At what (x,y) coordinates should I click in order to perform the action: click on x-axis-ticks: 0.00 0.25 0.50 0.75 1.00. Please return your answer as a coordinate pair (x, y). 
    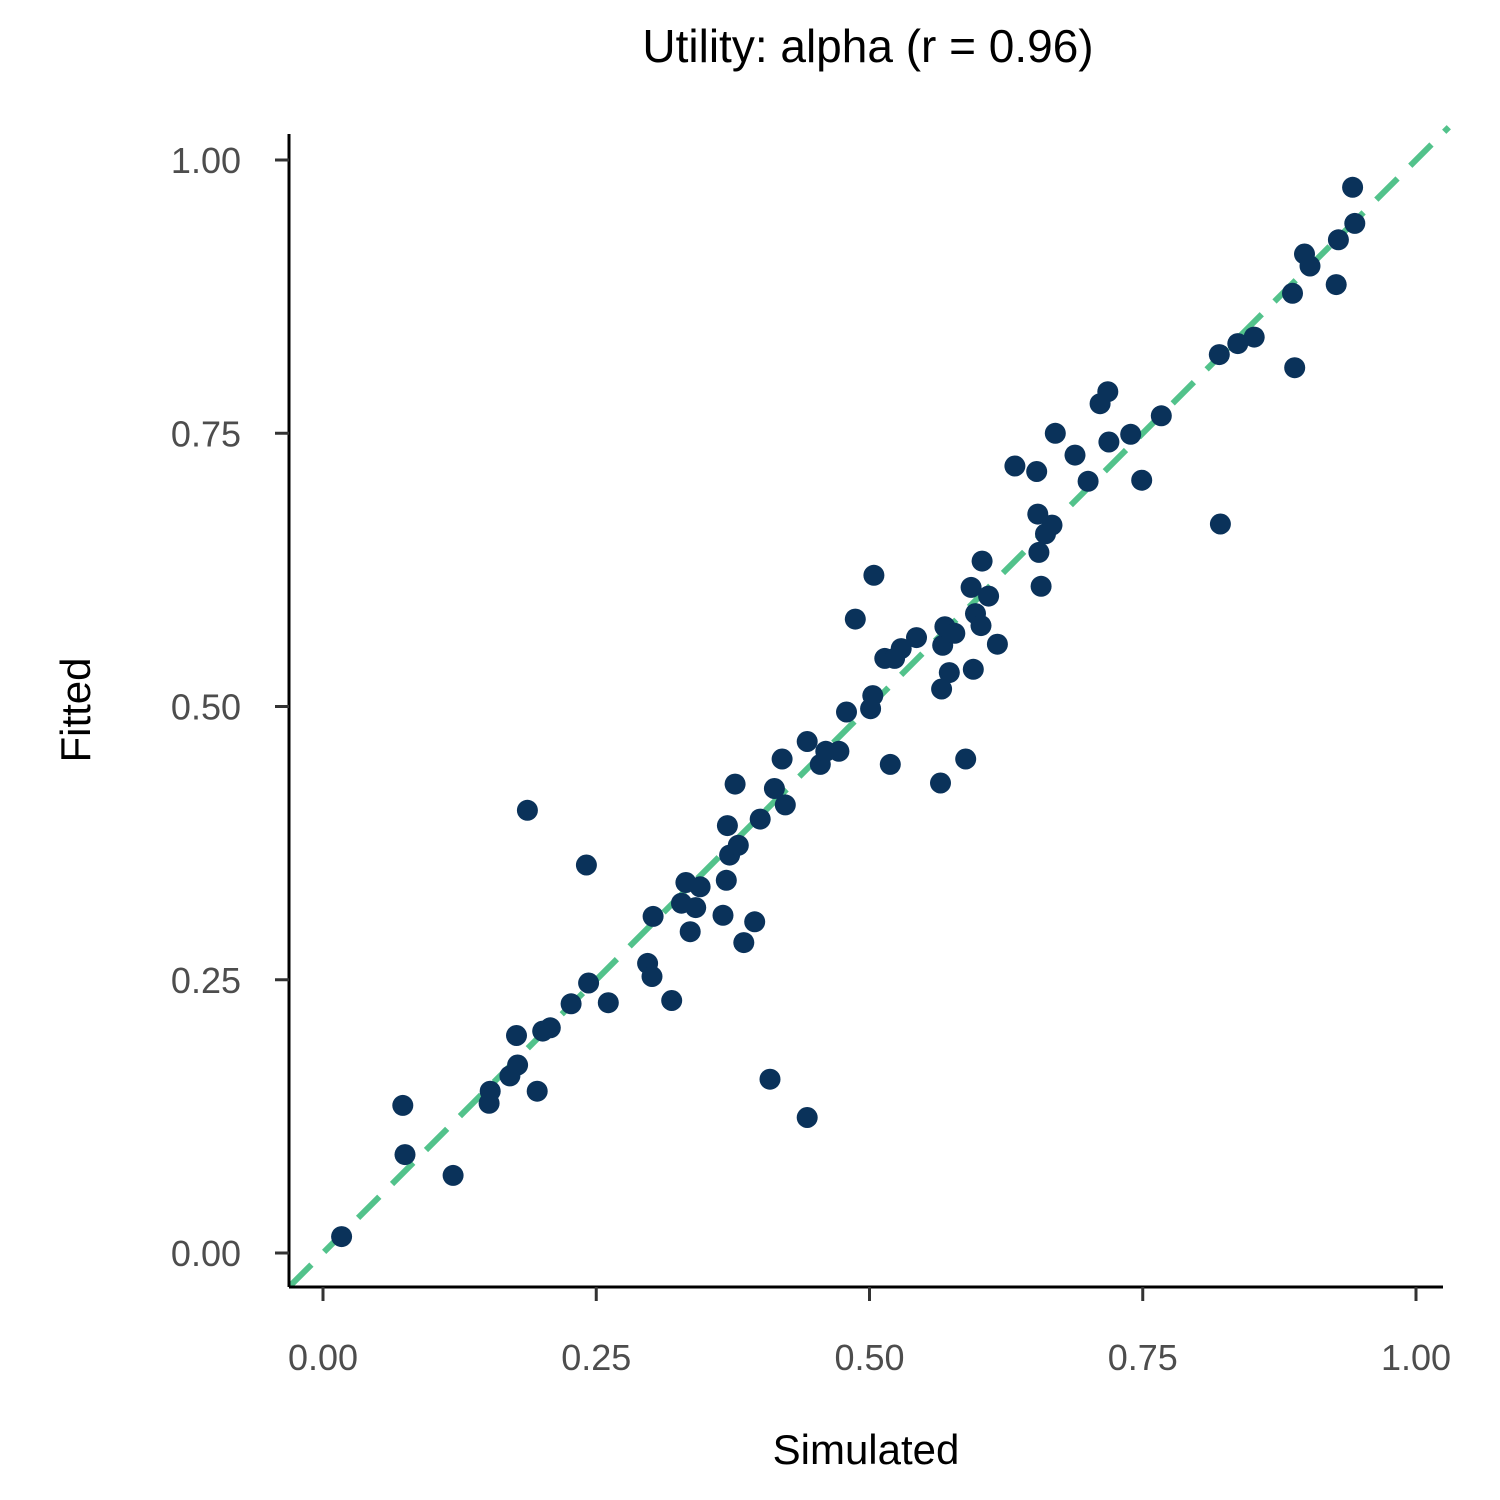
    Looking at the image, I should click on (869, 1332).